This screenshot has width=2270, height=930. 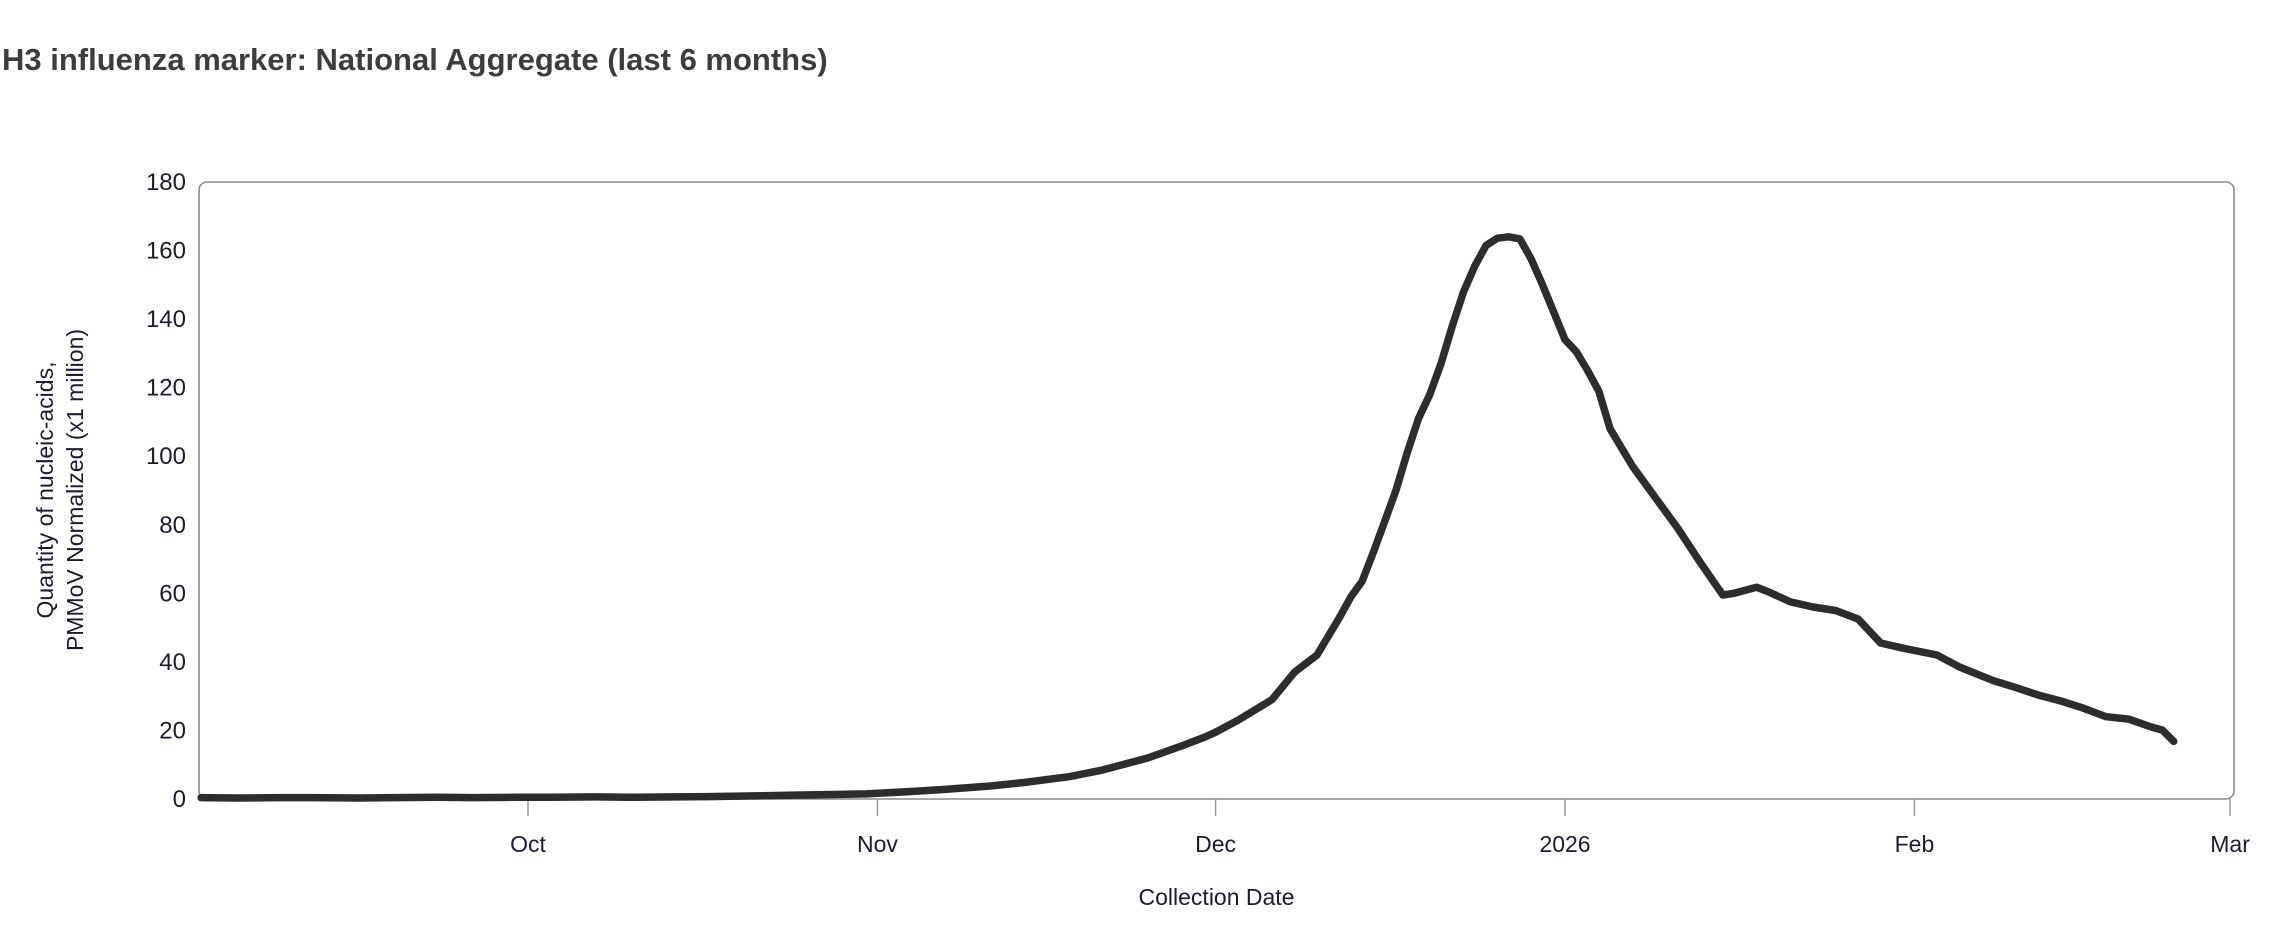 What do you see at coordinates (172, 662) in the screenshot?
I see `y-axis-tick-label: 40` at bounding box center [172, 662].